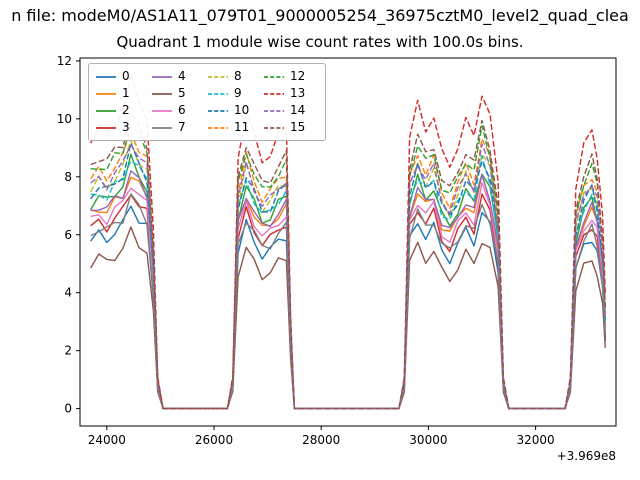 The image size is (640, 480). I want to click on legend-label: 0, so click(126, 76).